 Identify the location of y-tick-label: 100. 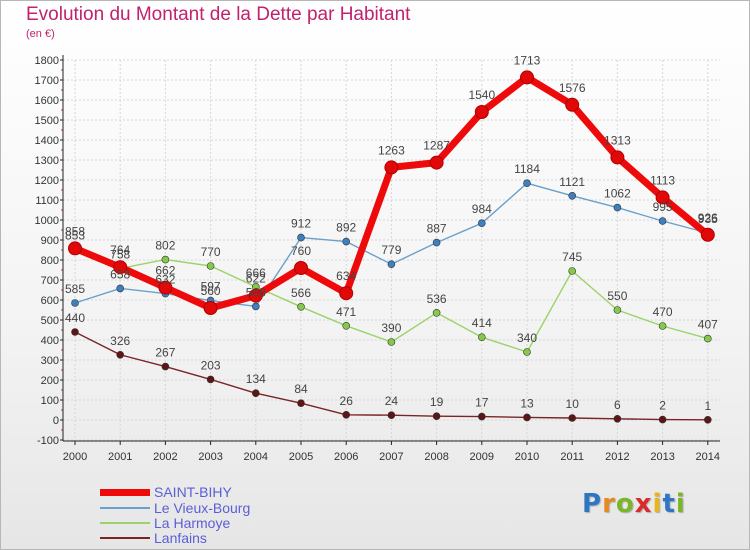
(50, 401).